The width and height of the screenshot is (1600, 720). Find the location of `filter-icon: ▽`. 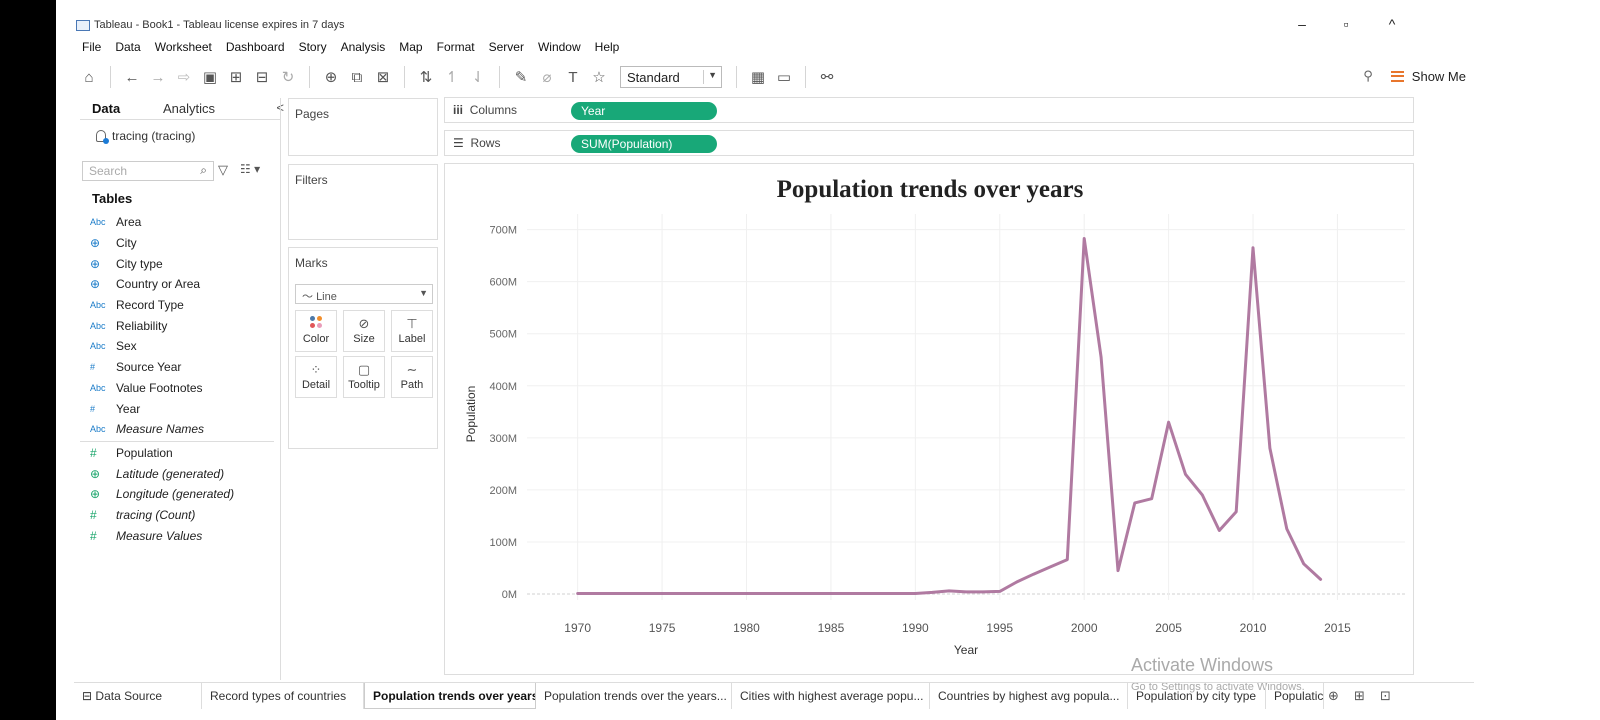

filter-icon: ▽ is located at coordinates (223, 169).